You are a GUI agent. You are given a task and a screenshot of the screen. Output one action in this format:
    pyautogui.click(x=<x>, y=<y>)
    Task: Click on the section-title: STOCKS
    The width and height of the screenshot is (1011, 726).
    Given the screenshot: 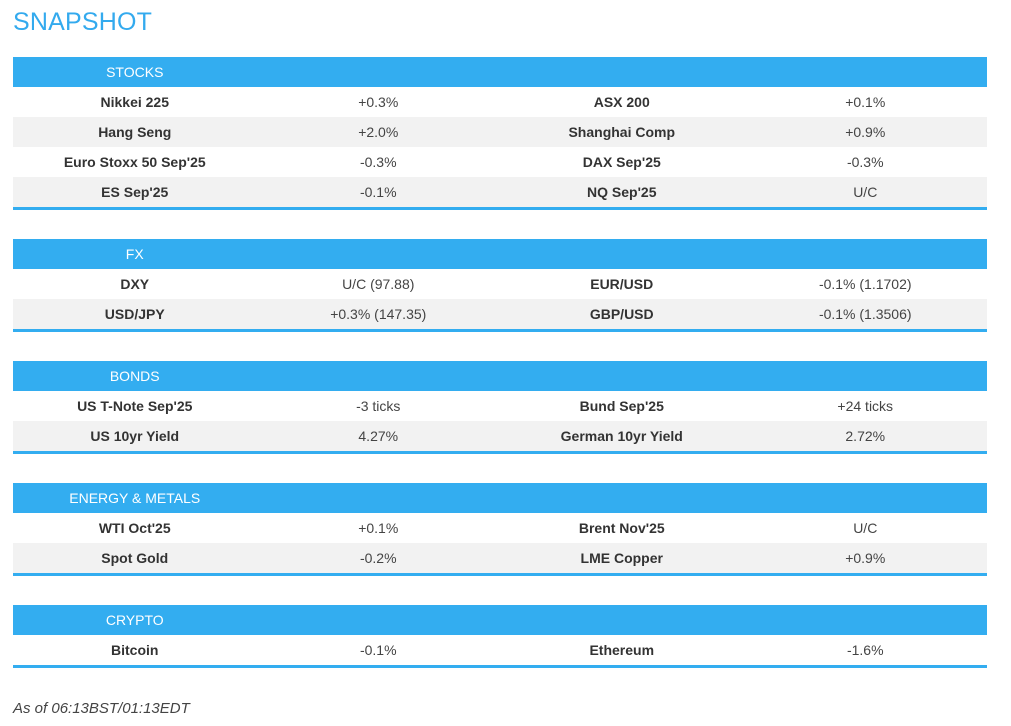 What is the action you would take?
    pyautogui.click(x=135, y=72)
    